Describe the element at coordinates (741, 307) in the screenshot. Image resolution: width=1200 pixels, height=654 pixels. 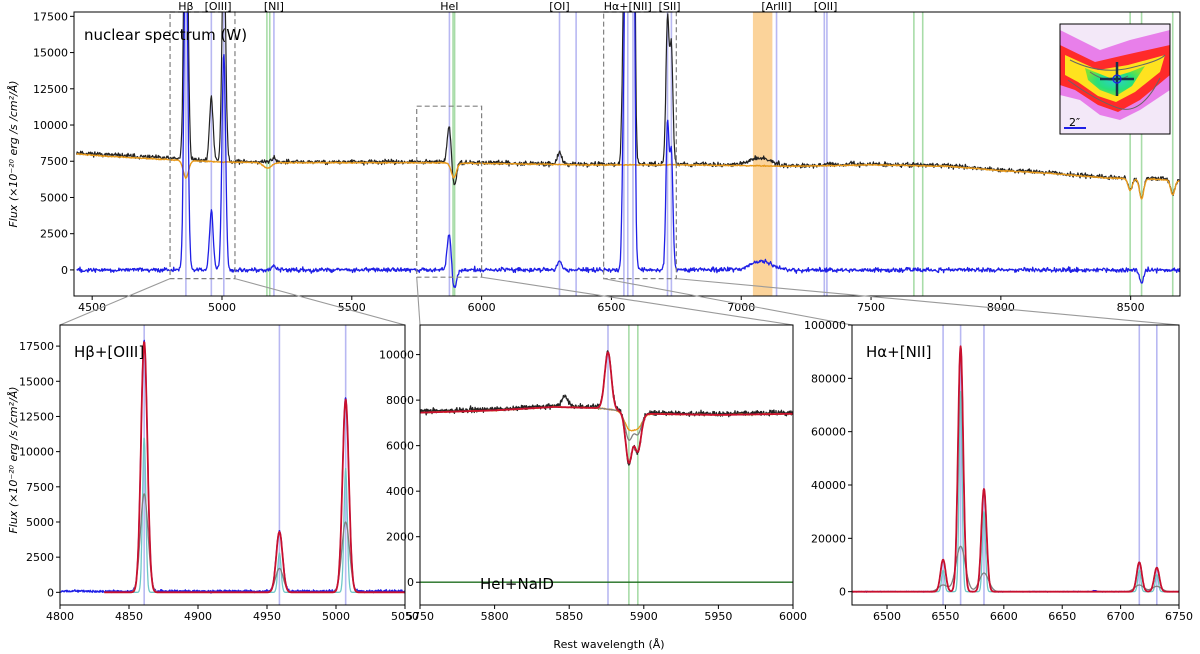
I see `x-tick-label: 7000` at that location.